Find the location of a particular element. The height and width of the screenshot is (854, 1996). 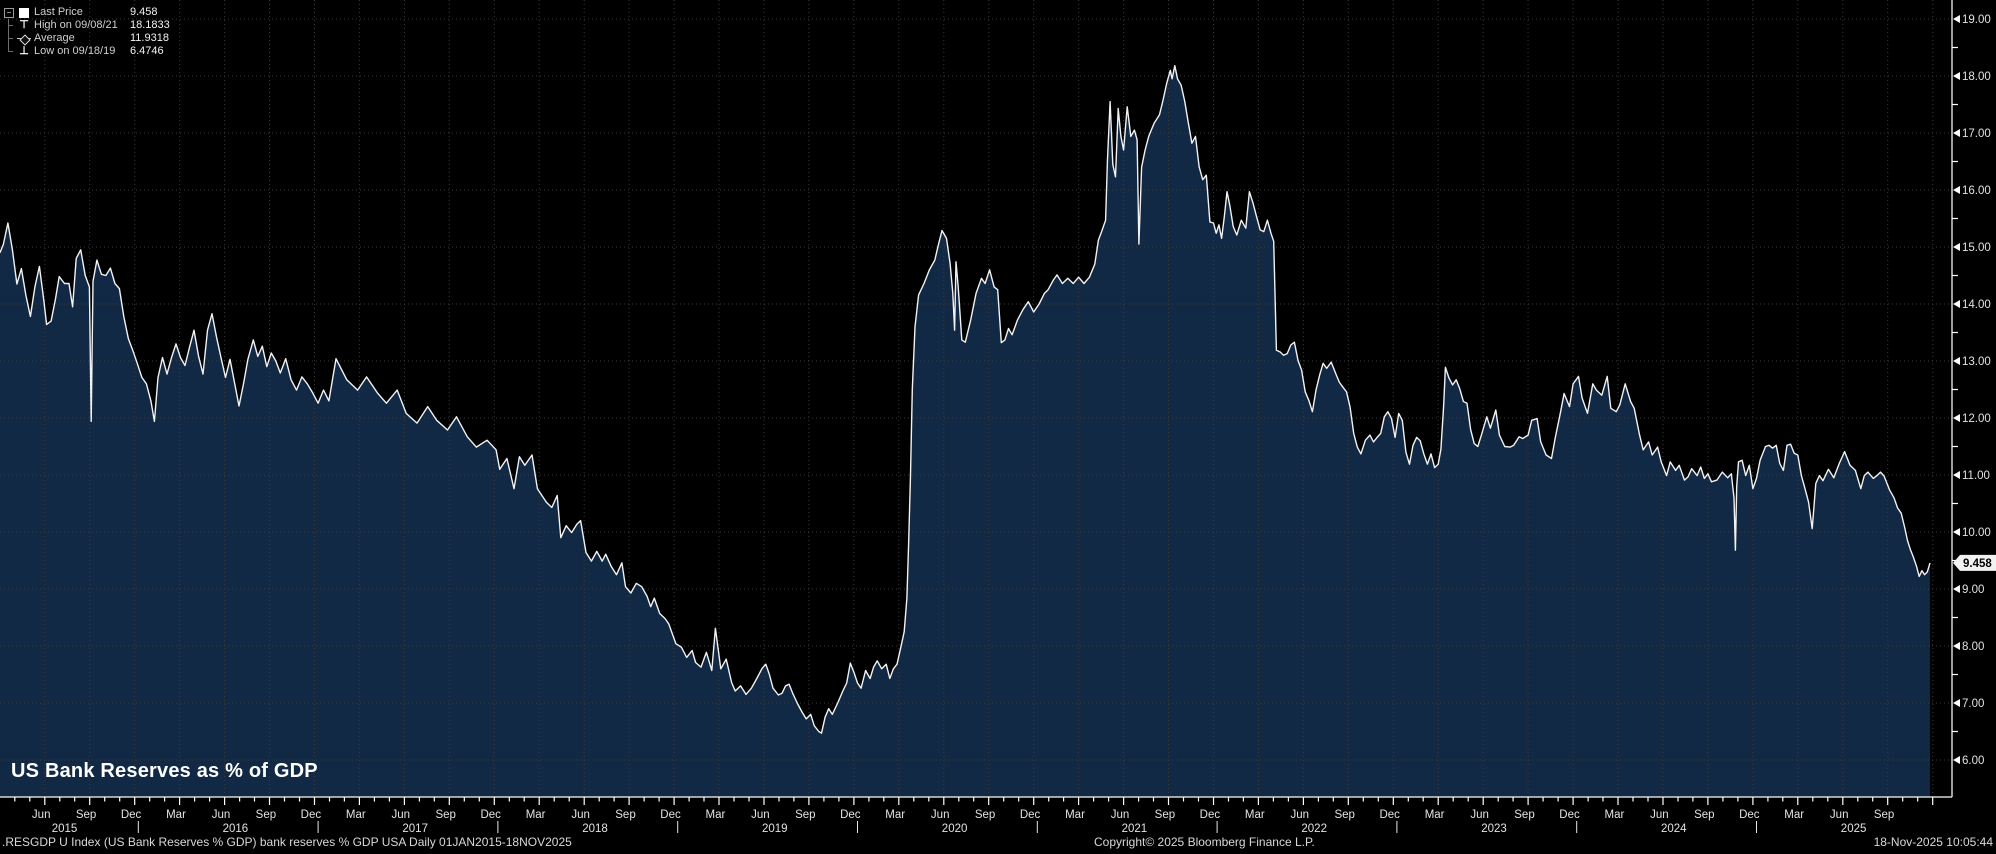

legend-label: Low on 09/18/19 is located at coordinates (75, 51).